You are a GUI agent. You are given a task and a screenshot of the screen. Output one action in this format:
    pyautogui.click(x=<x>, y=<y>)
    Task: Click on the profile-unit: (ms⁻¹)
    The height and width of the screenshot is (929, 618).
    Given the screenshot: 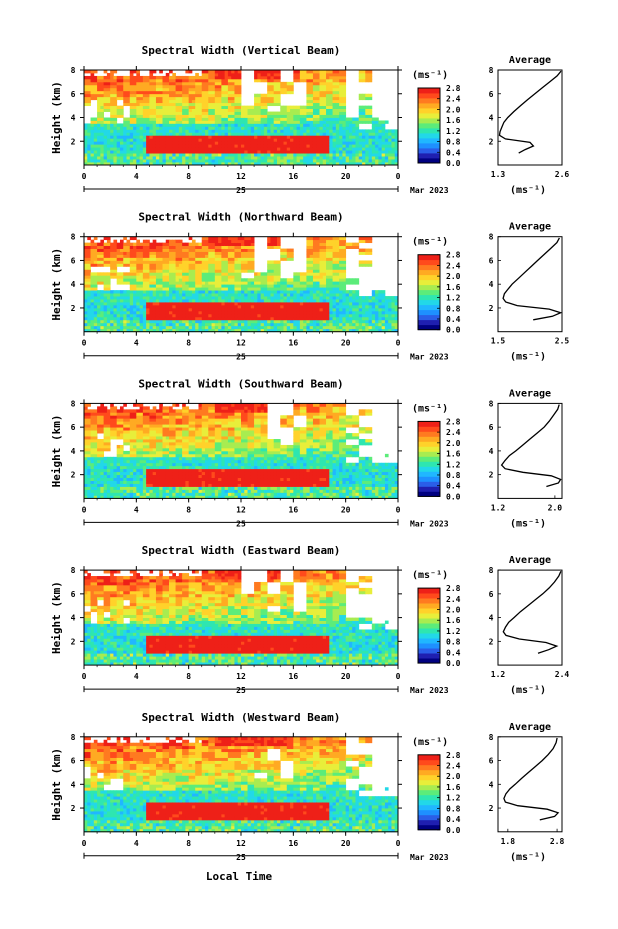 What is the action you would take?
    pyautogui.click(x=528, y=190)
    